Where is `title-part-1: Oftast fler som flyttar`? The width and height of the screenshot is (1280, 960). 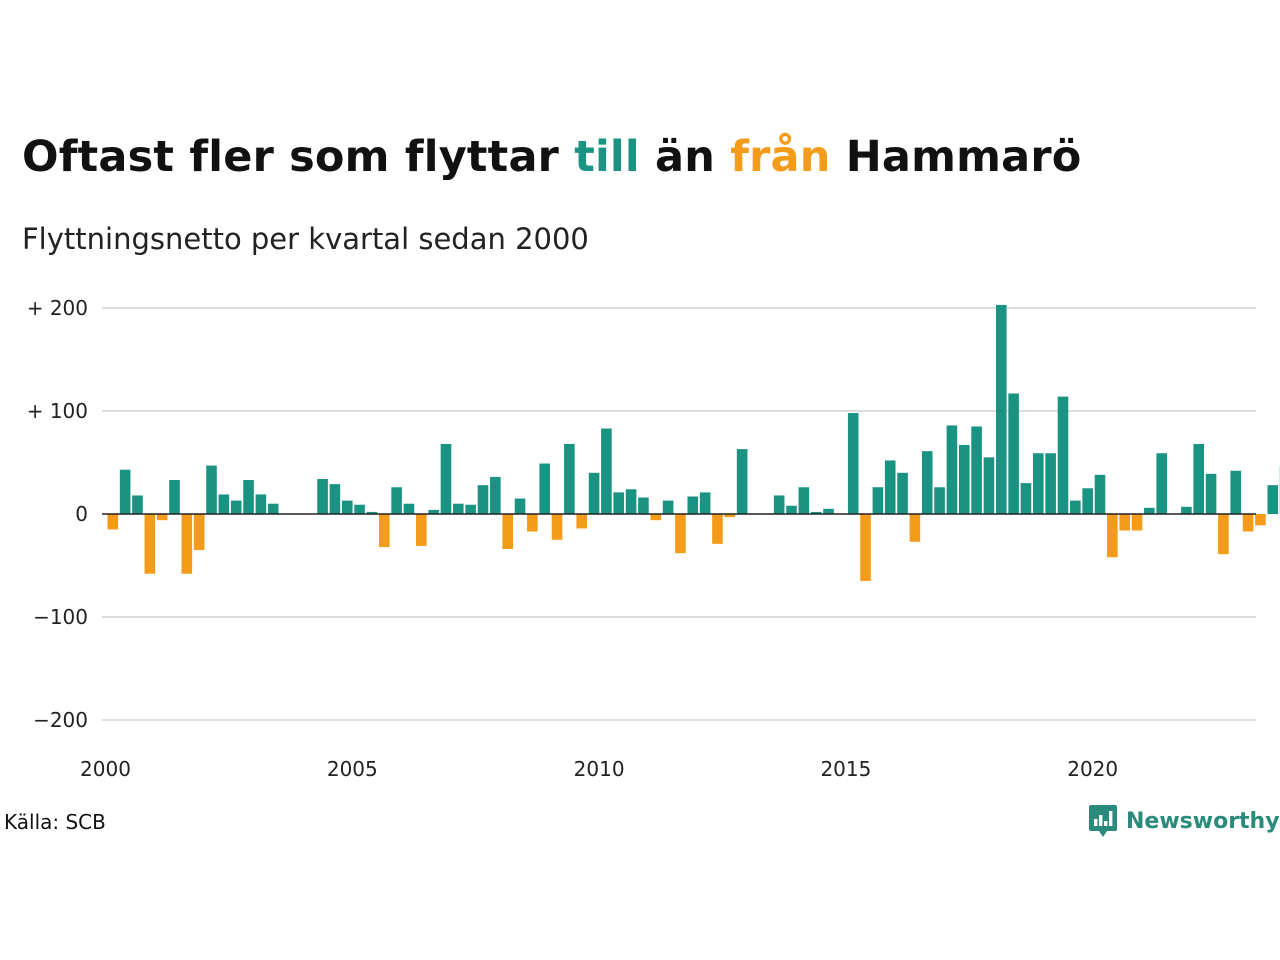
title-part-1: Oftast fler som flyttar is located at coordinates (298, 157).